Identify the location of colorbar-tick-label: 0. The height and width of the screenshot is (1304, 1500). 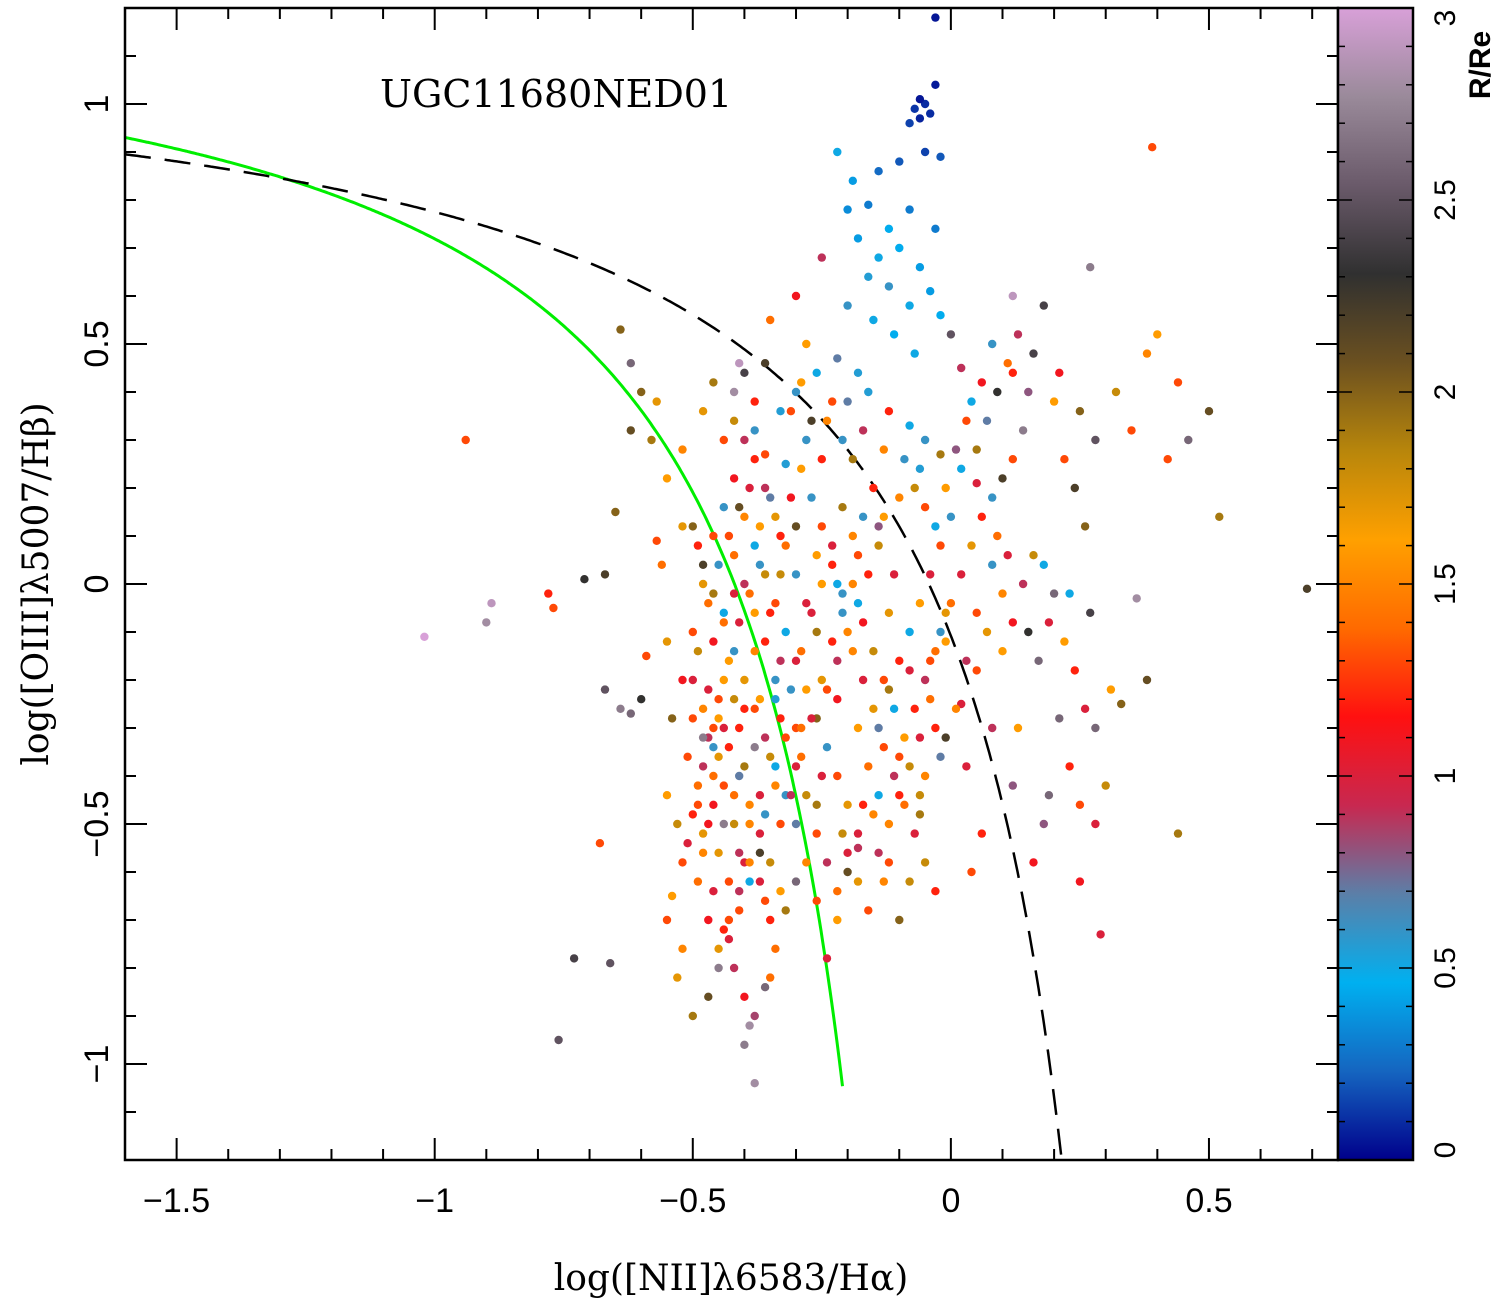
(1445, 1150).